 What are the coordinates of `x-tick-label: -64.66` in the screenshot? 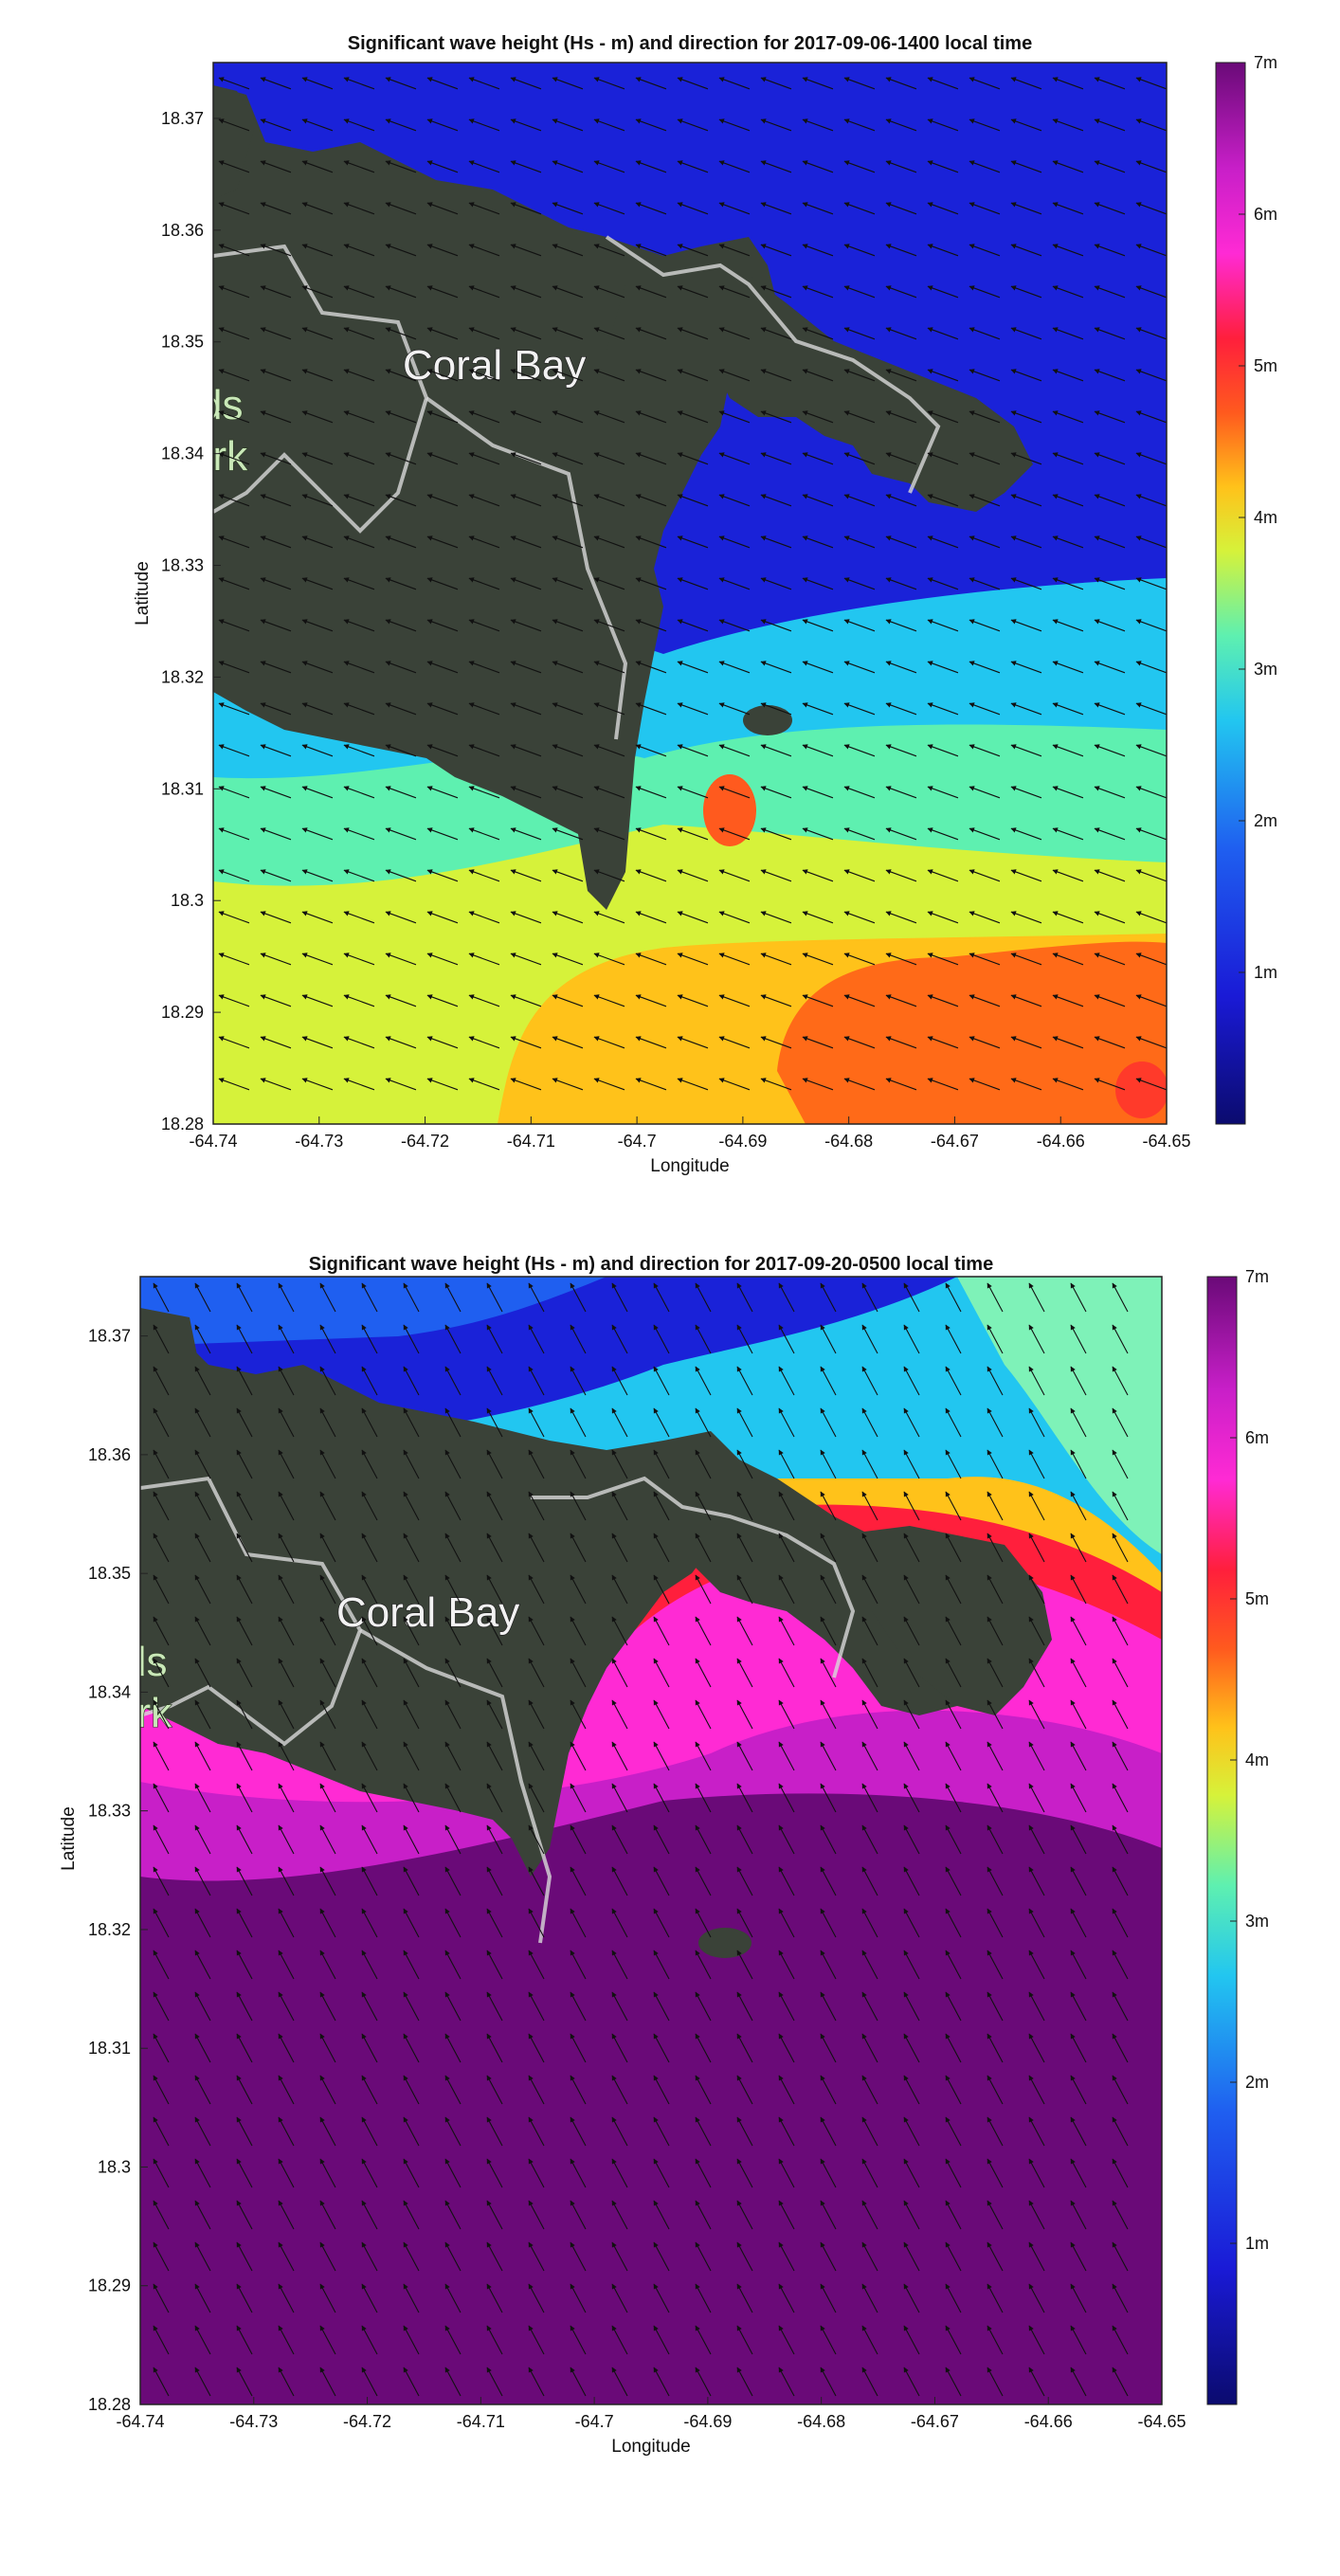 It's located at (1048, 2421).